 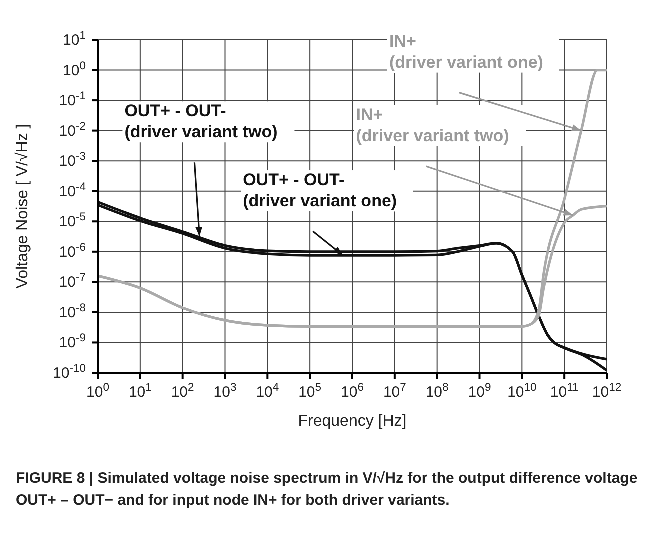 What do you see at coordinates (522, 391) in the screenshot?
I see `x-tick-label: 10$^{10}$` at bounding box center [522, 391].